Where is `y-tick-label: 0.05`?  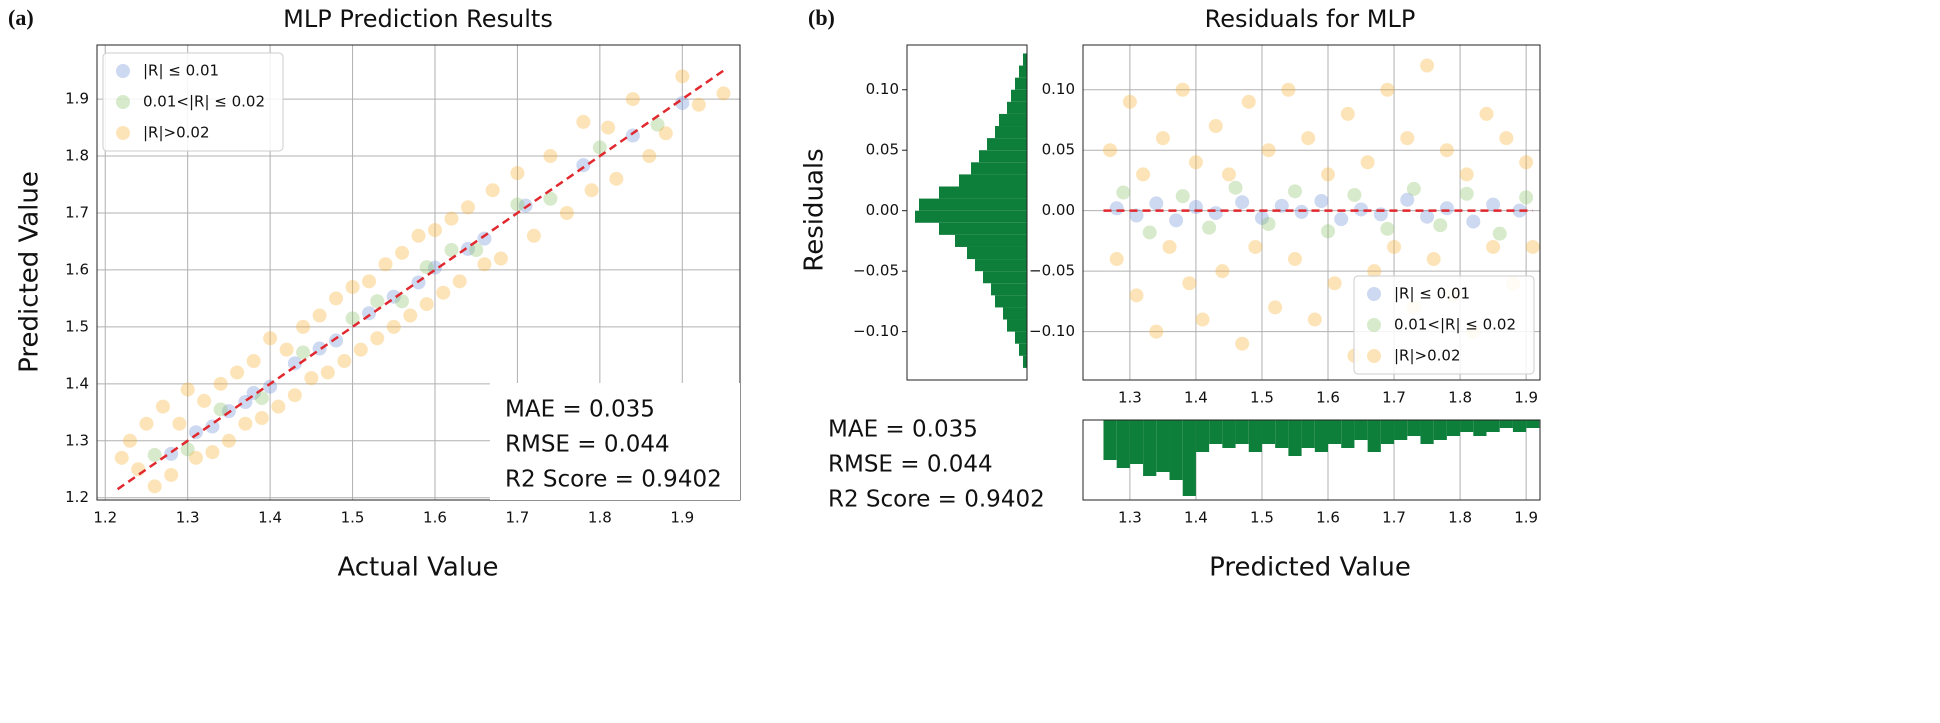 y-tick-label: 0.05 is located at coordinates (882, 150).